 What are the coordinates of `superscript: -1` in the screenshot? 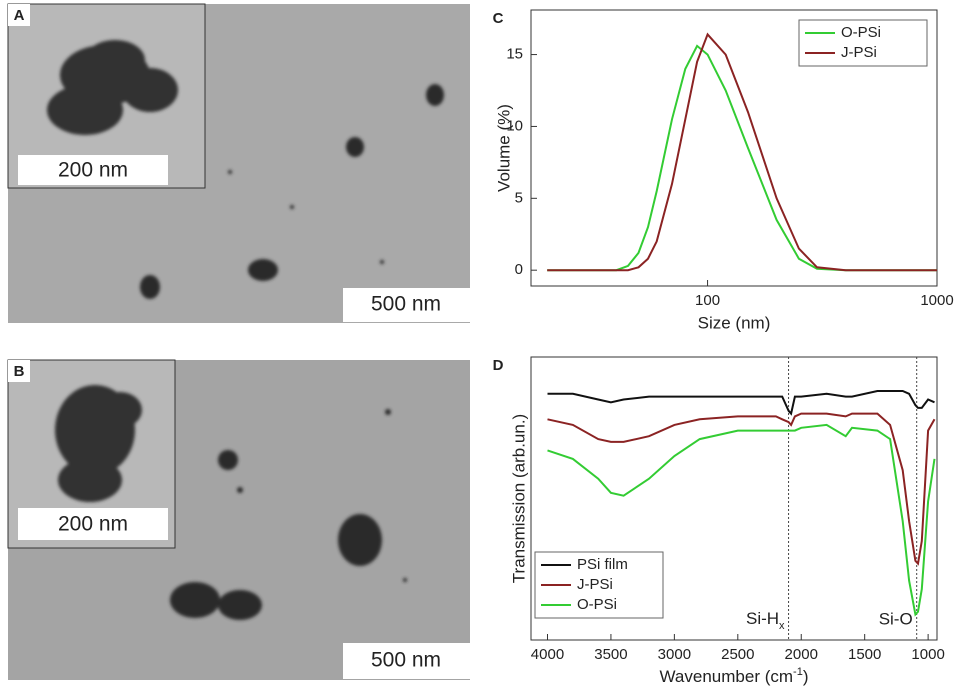 It's located at (798, 672).